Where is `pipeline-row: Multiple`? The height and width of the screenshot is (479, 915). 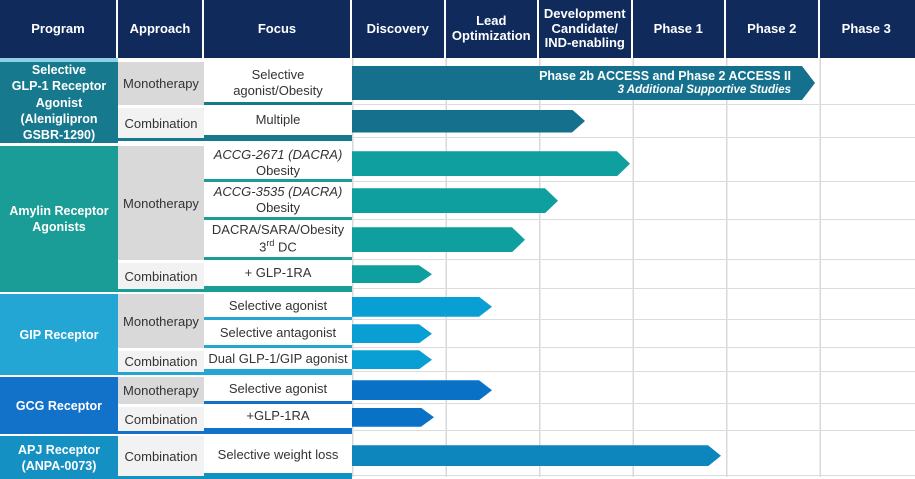 pipeline-row: Multiple is located at coordinates (559, 121).